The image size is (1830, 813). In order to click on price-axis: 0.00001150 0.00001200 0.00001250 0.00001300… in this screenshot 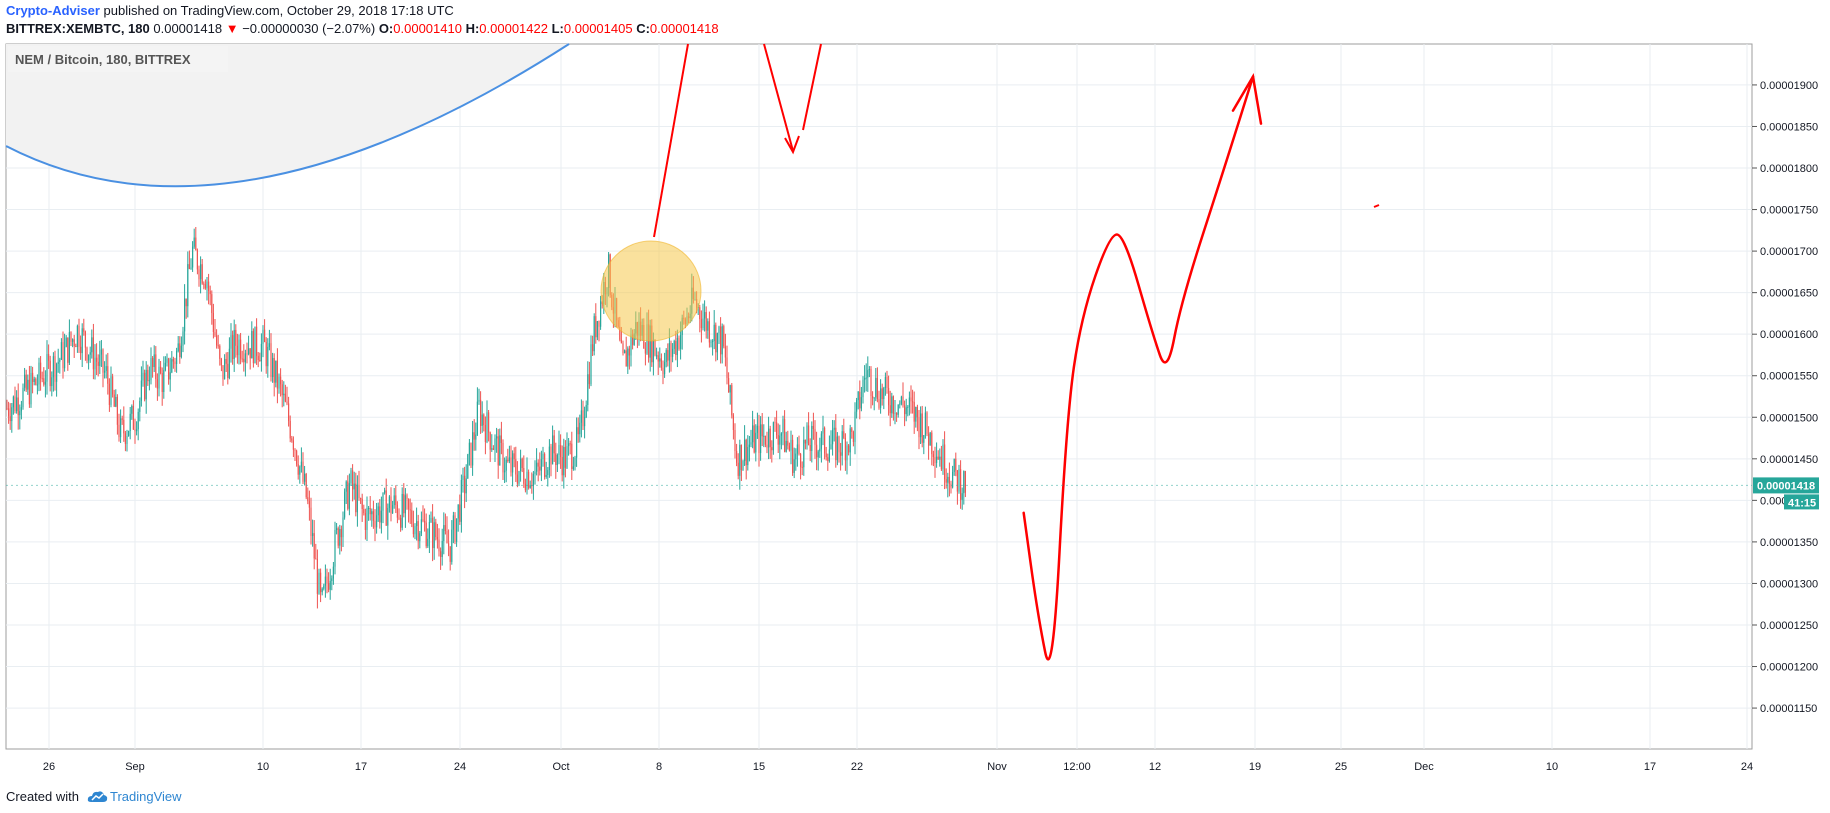, I will do `click(1785, 397)`.